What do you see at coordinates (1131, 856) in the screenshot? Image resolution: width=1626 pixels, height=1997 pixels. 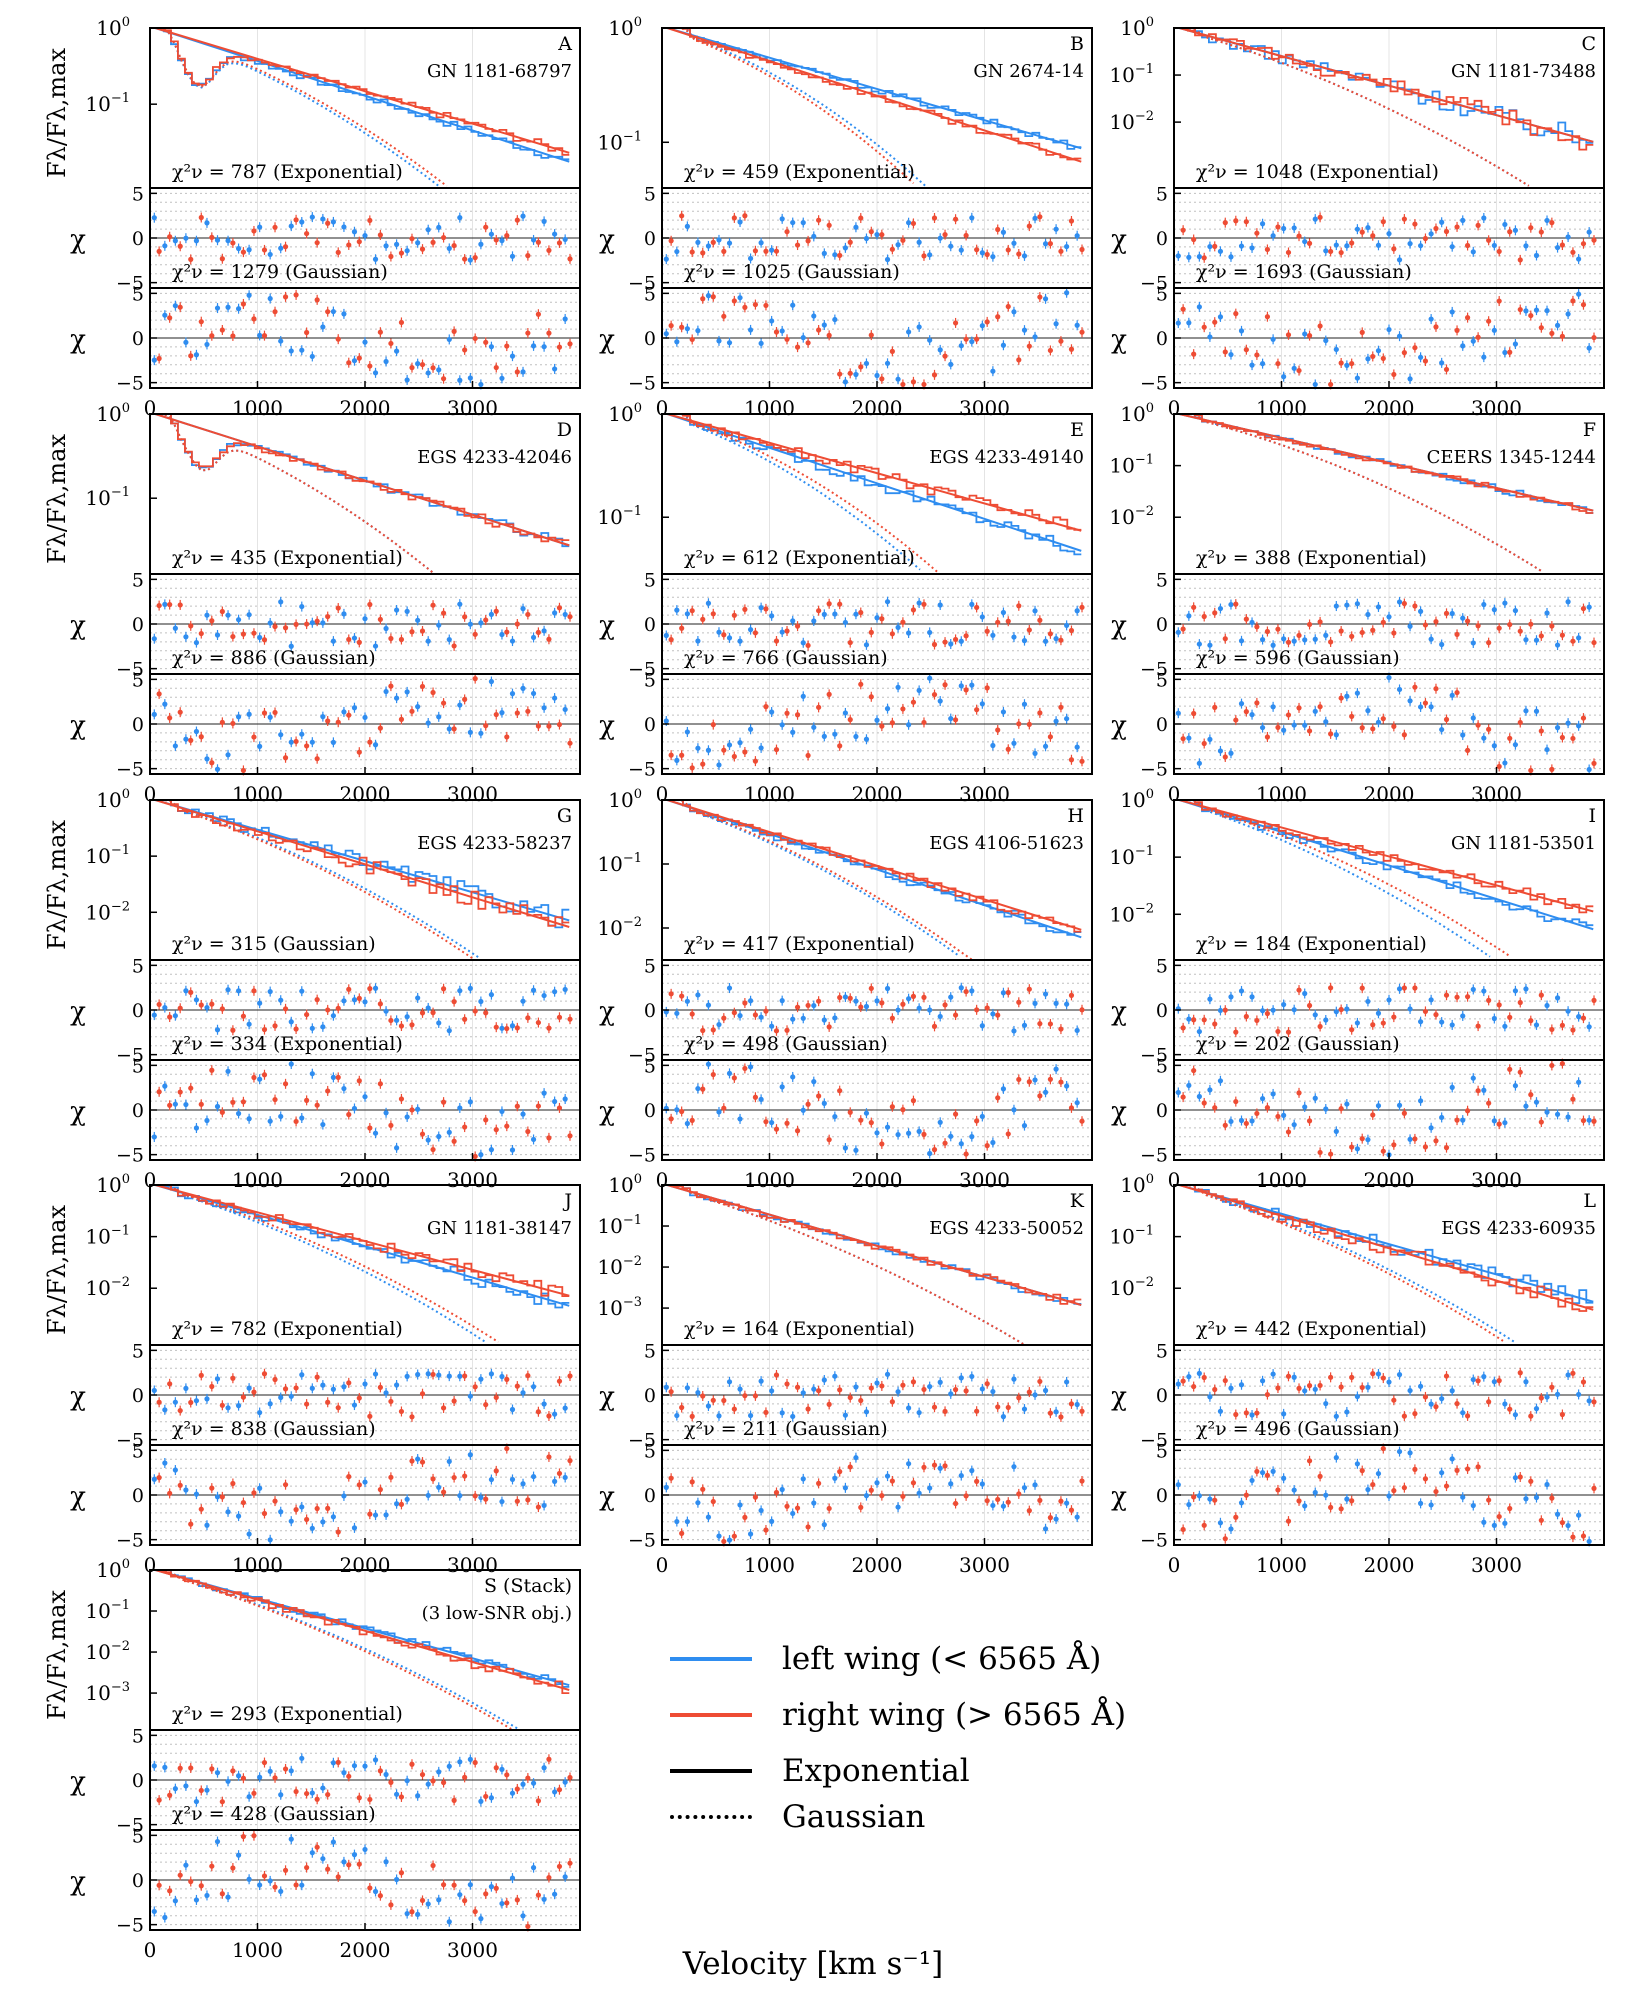 I see `y-tick-label: 10−1` at bounding box center [1131, 856].